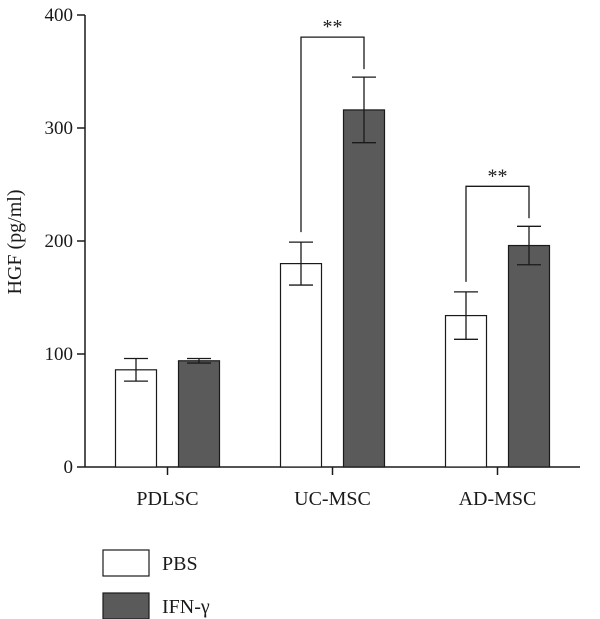 The width and height of the screenshot is (600, 619). I want to click on y-tick-label-0: 0, so click(69, 467).